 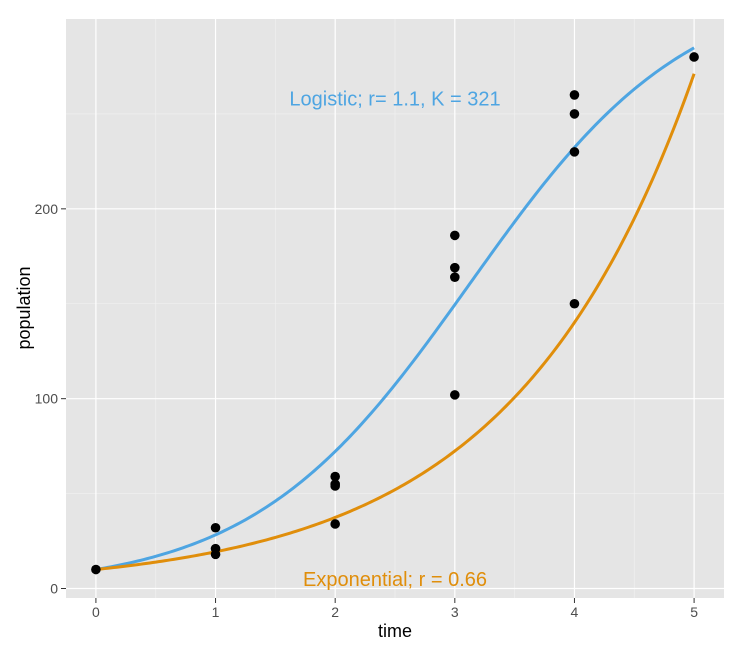 I want to click on curve-annotation: Logistic; r= 1.1, K = 321, so click(x=394, y=100).